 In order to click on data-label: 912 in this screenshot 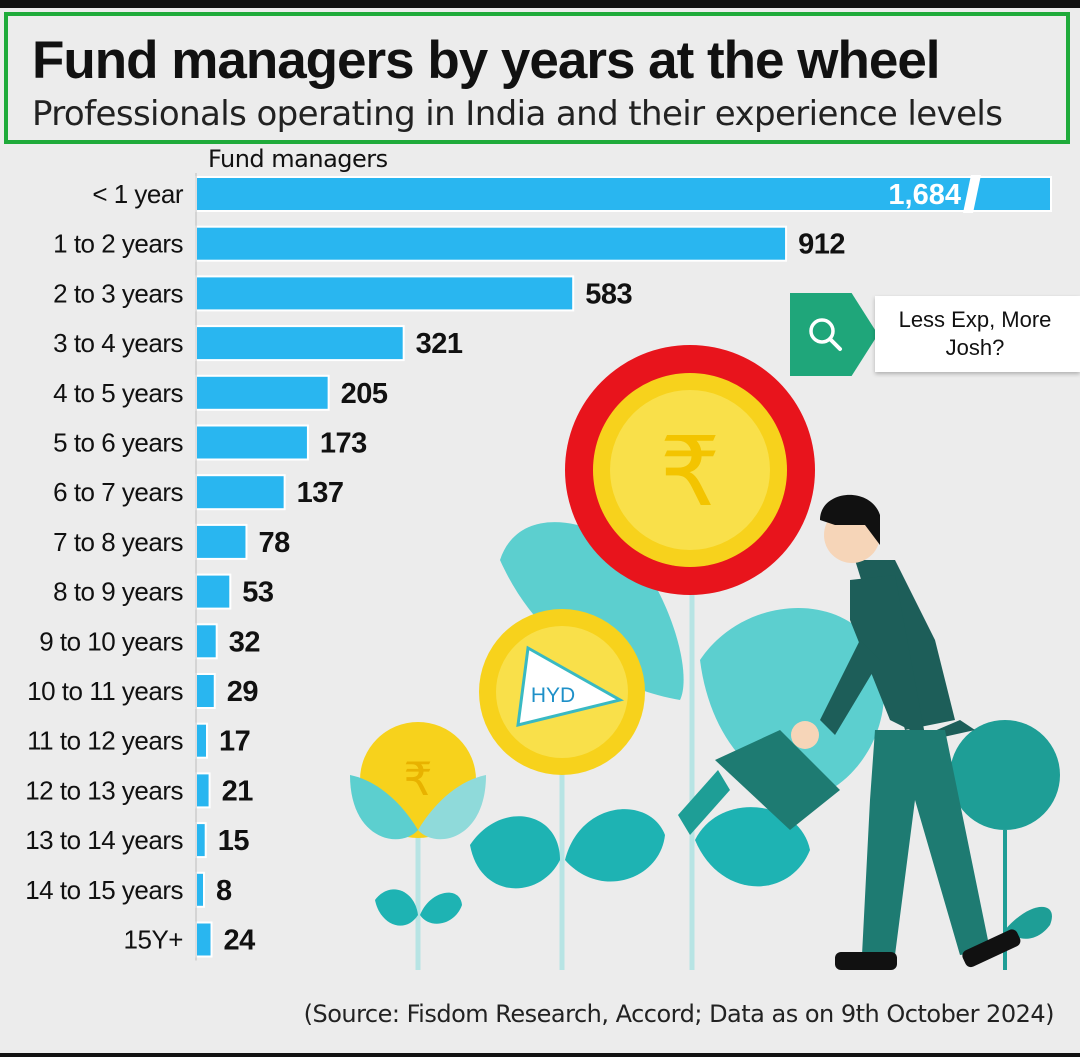, I will do `click(821, 245)`.